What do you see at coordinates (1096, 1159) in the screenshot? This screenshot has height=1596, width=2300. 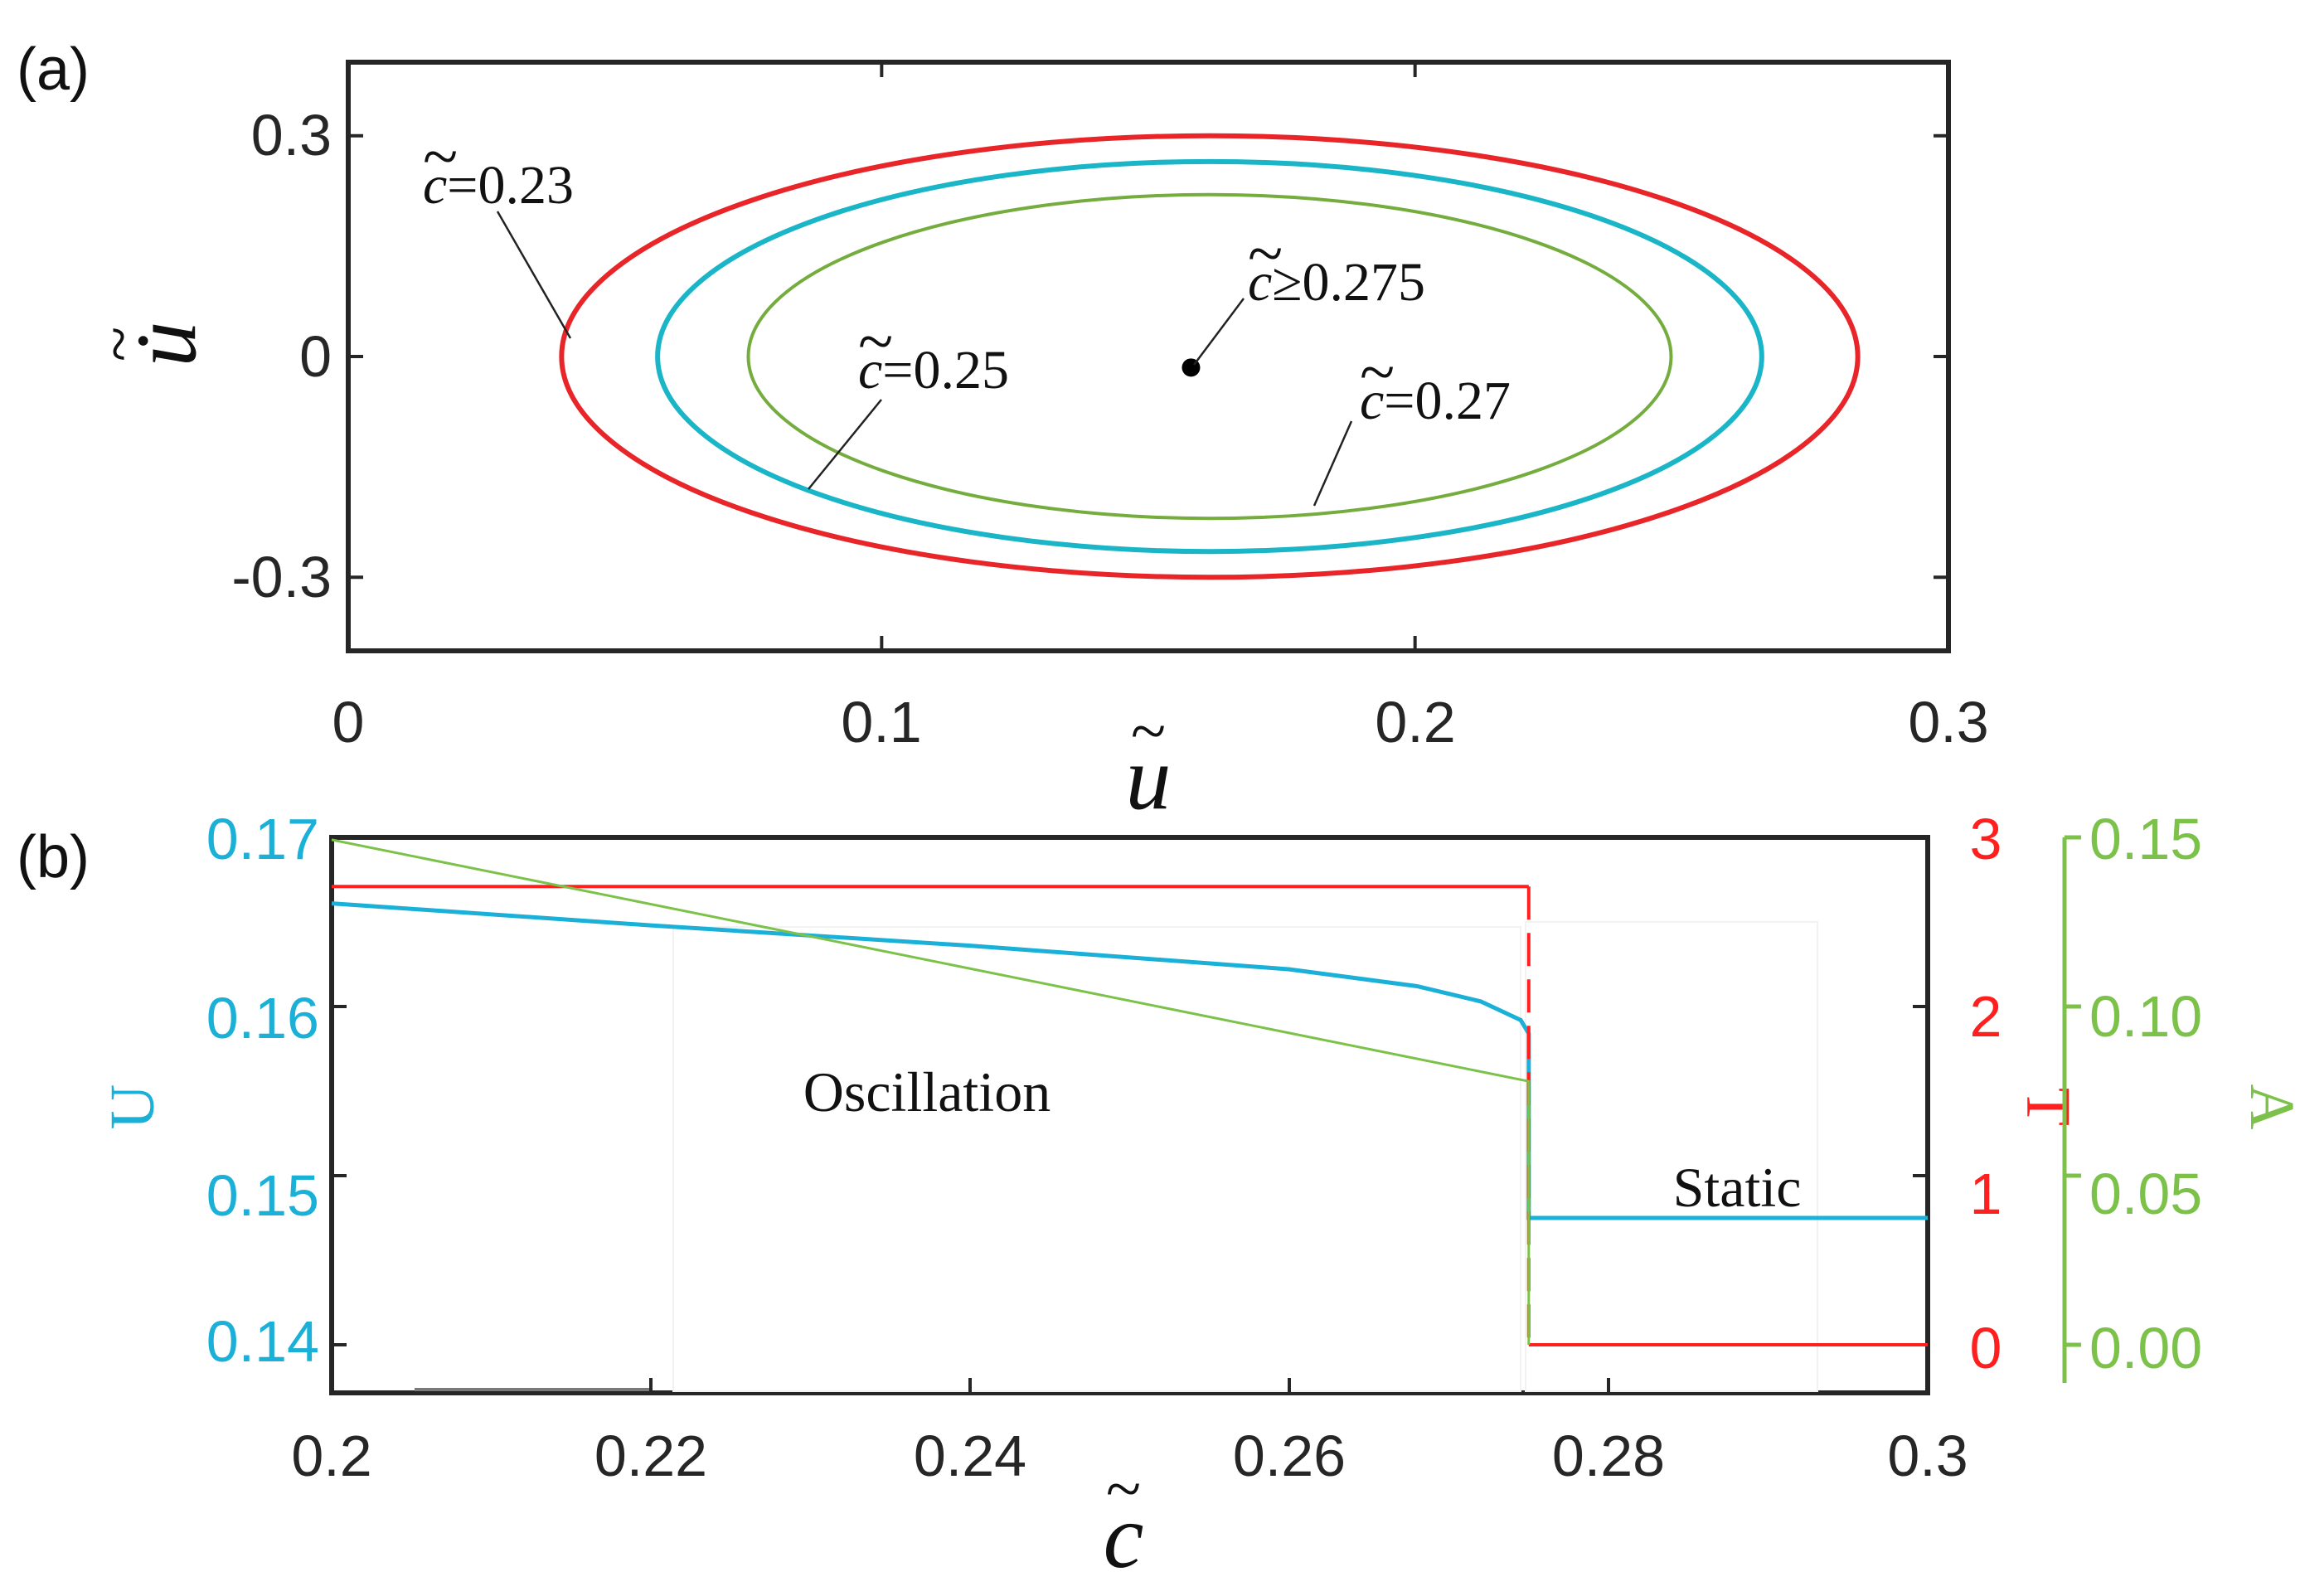 I see `oscillation-region-box` at bounding box center [1096, 1159].